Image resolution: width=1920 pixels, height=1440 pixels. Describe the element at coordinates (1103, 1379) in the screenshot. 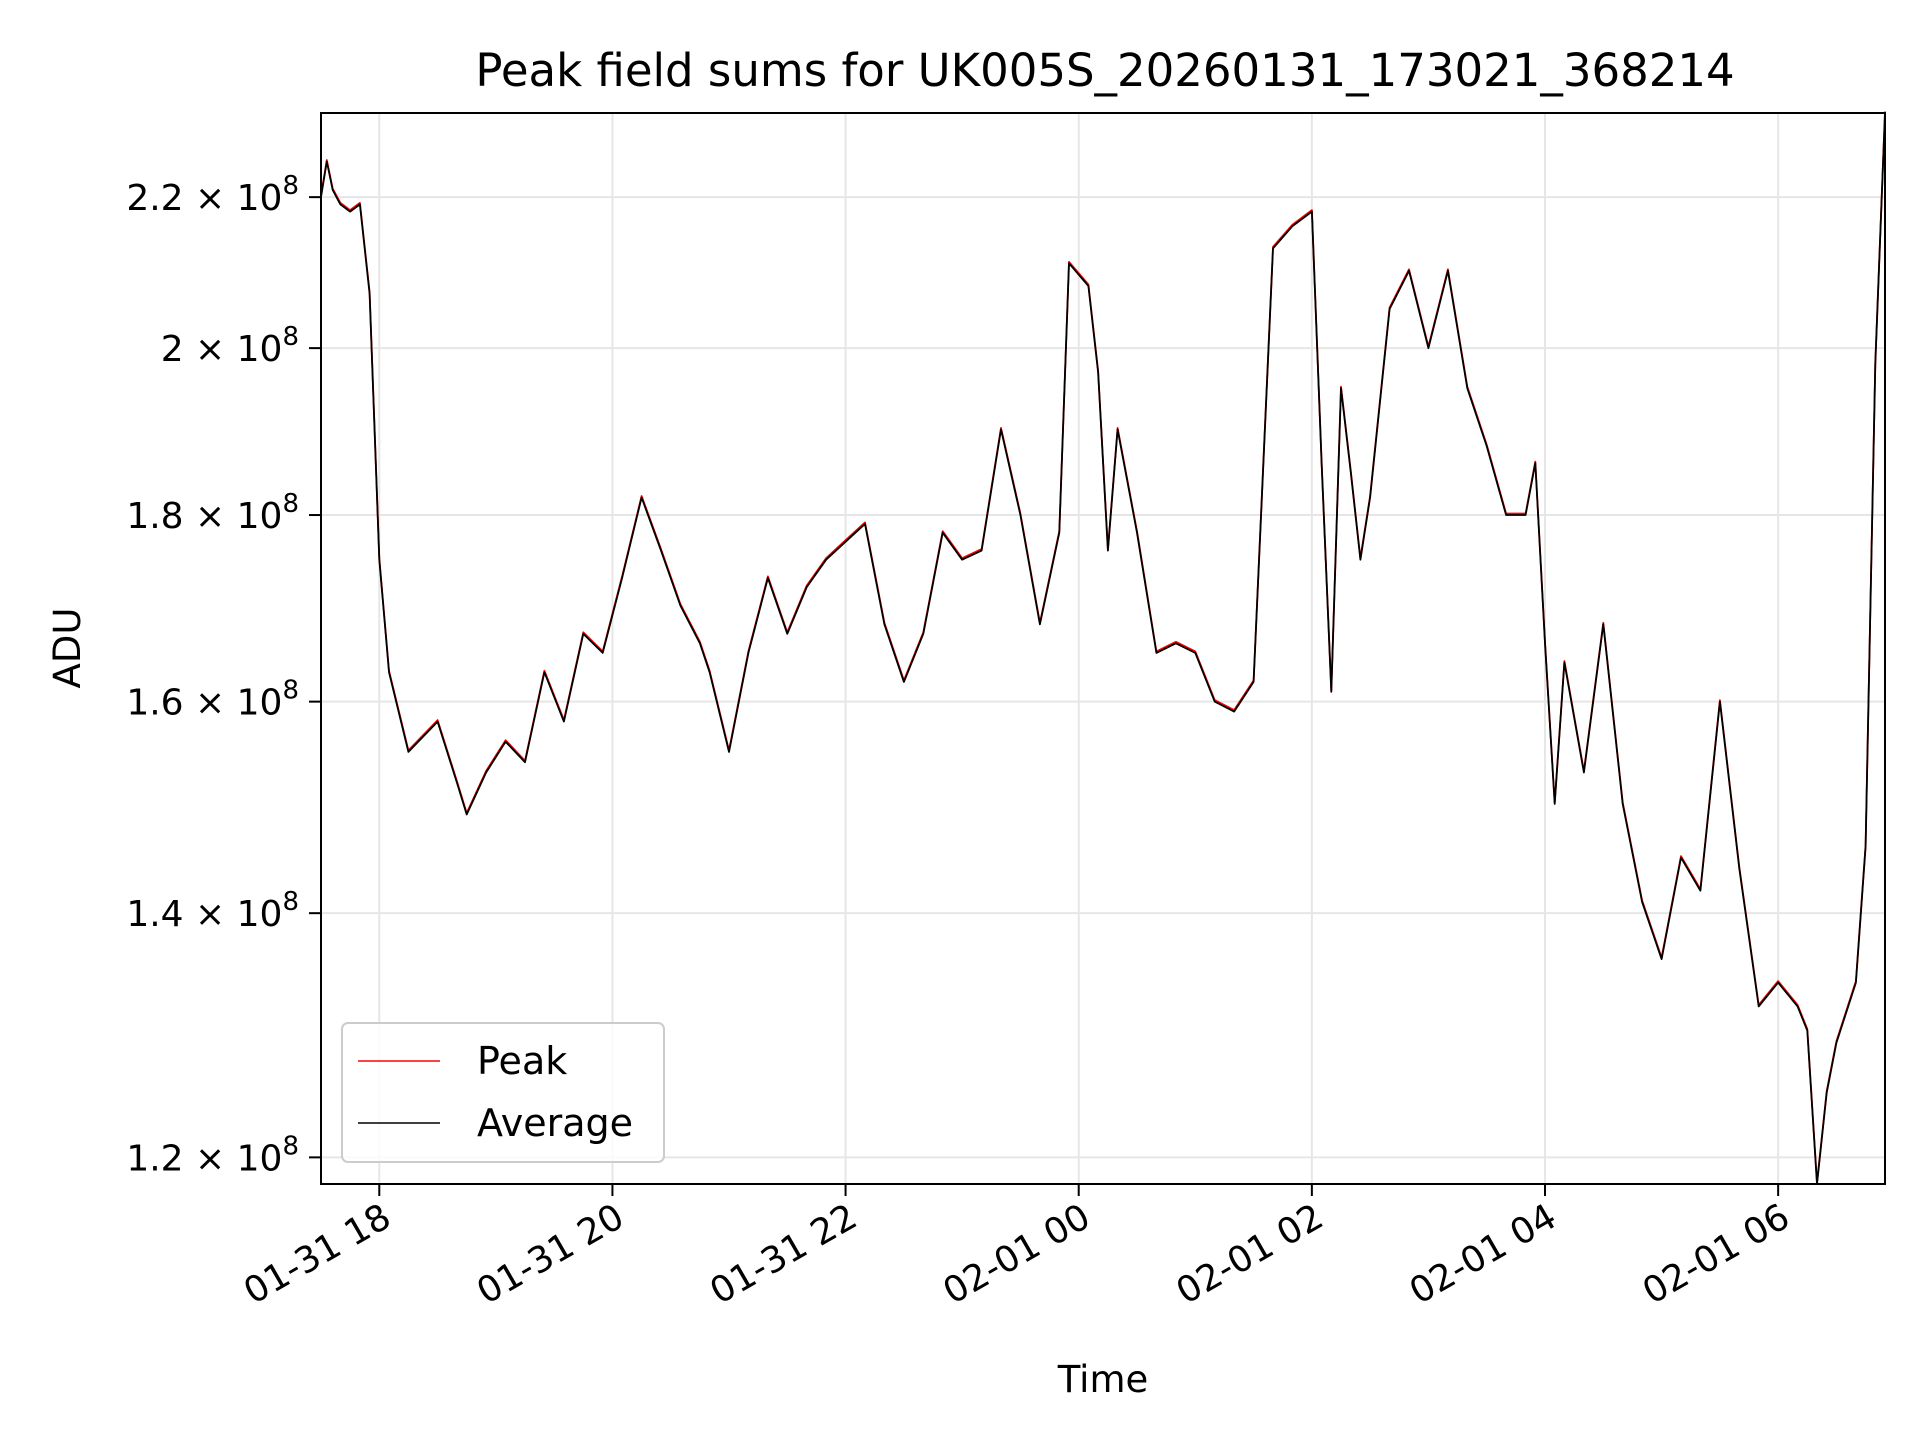

I see `x-axis-label: Time` at that location.